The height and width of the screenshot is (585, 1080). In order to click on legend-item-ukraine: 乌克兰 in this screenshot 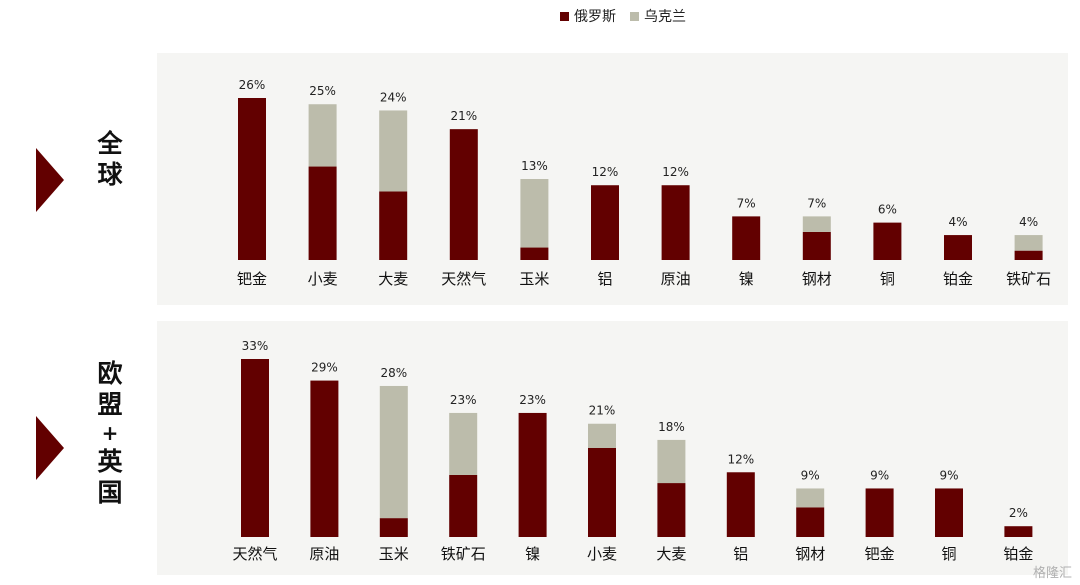, I will do `click(658, 16)`.